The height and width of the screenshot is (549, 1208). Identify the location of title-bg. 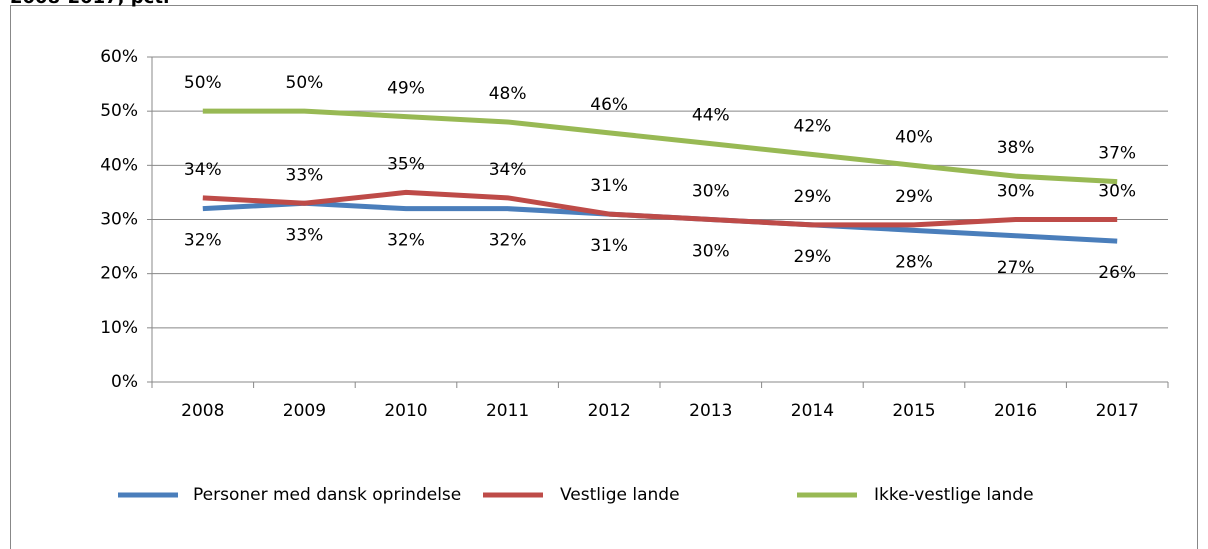
(150, 2).